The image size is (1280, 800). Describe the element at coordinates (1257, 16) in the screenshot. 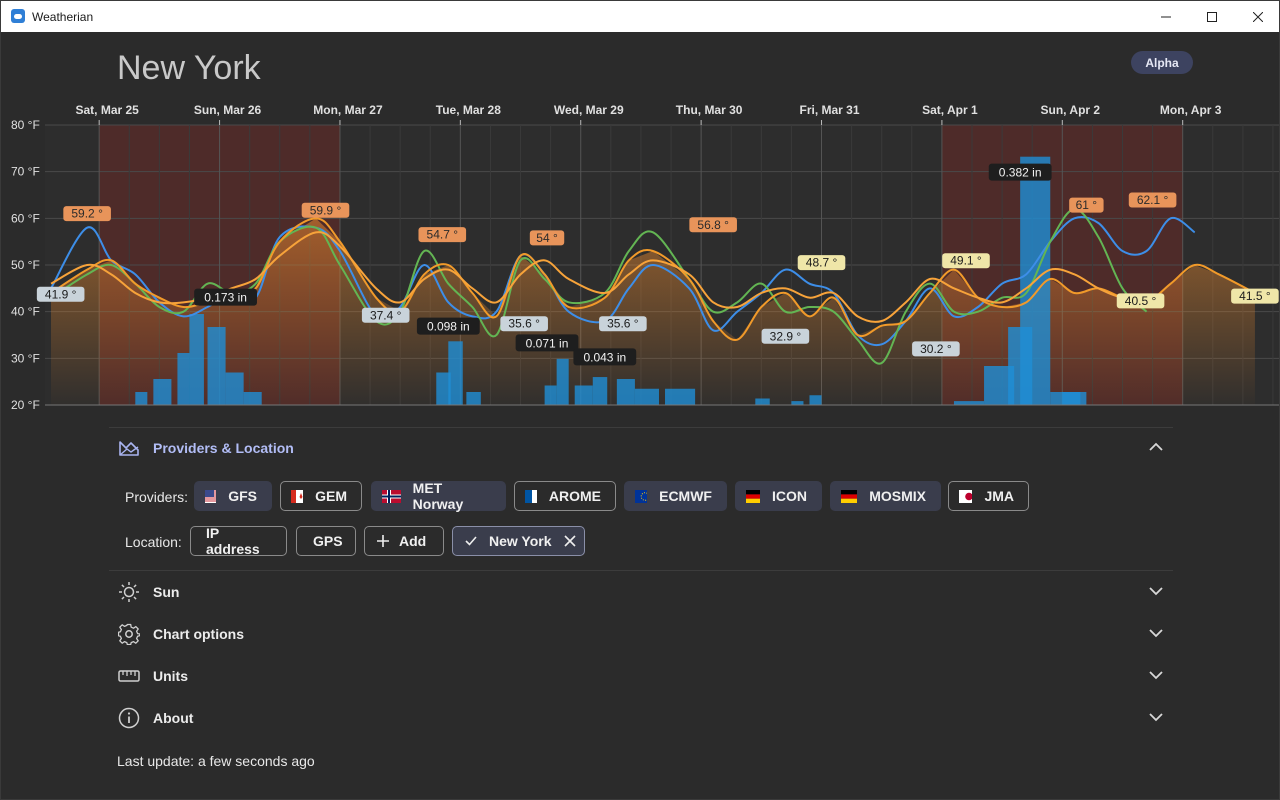

I see `close-window-button` at that location.